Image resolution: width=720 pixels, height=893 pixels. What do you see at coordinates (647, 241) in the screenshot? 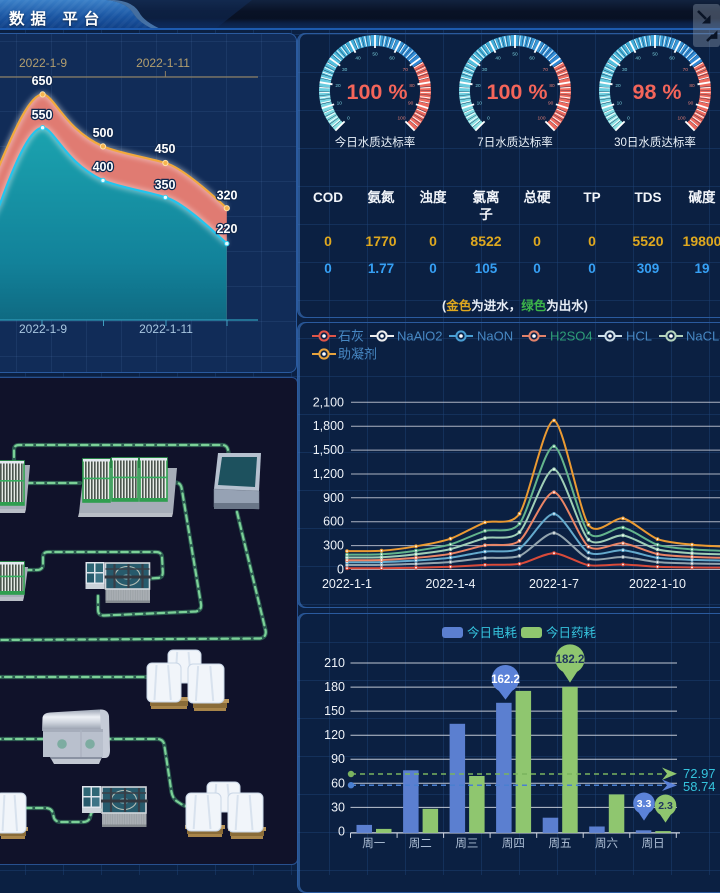
I see `svg-text: 5520` at bounding box center [647, 241].